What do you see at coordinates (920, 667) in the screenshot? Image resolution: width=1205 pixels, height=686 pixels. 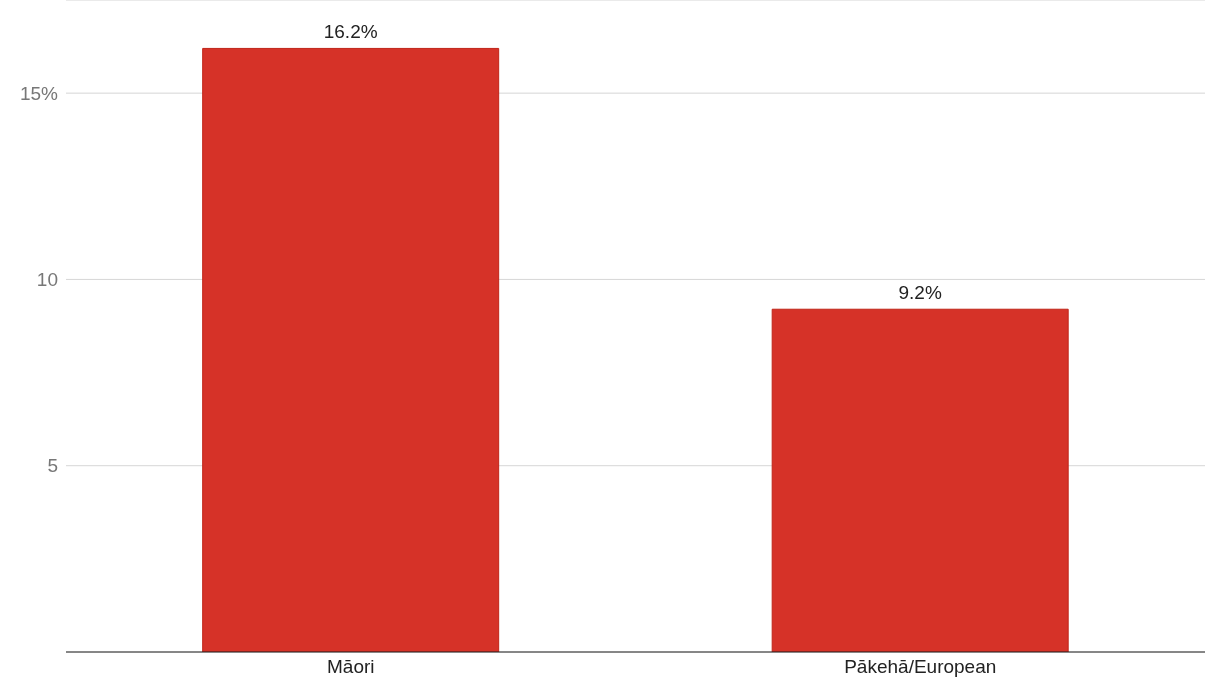 I see `x-tick-label: Pākehā/European` at bounding box center [920, 667].